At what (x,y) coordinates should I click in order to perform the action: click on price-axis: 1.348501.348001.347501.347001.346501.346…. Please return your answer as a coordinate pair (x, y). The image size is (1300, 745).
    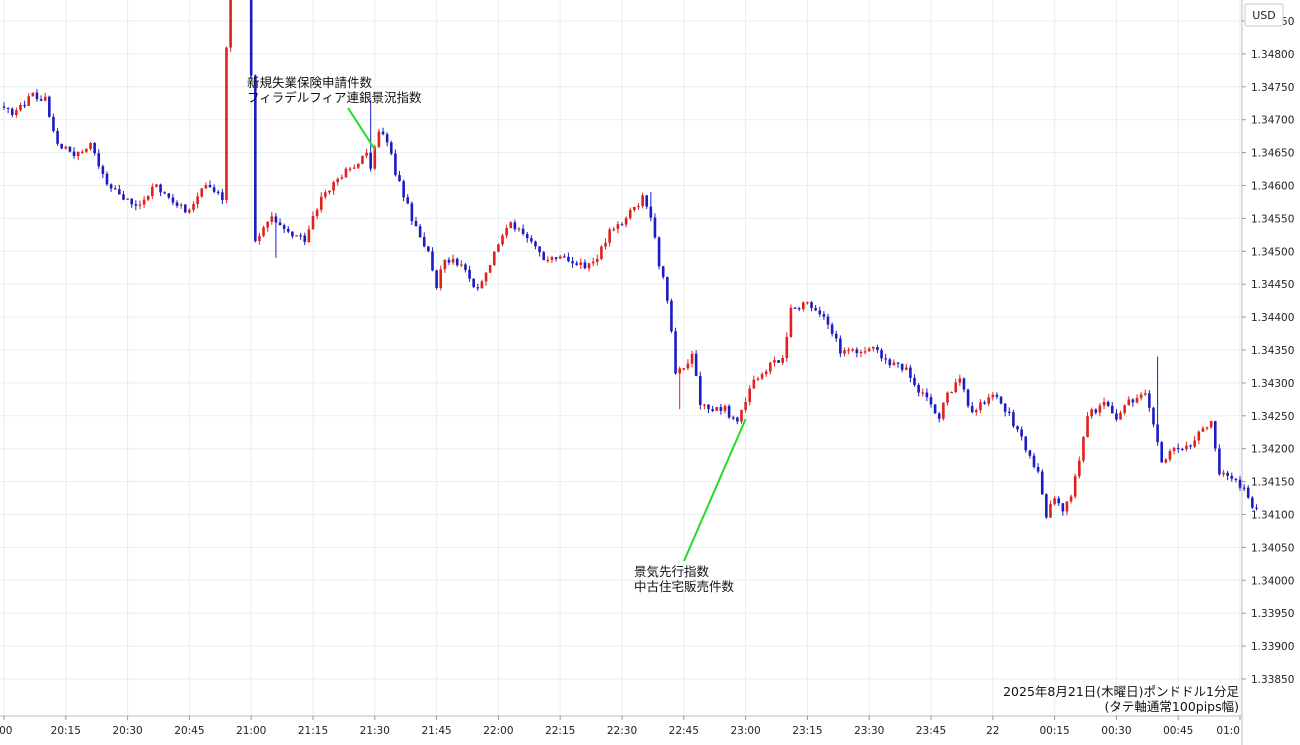
    Looking at the image, I should click on (1268, 351).